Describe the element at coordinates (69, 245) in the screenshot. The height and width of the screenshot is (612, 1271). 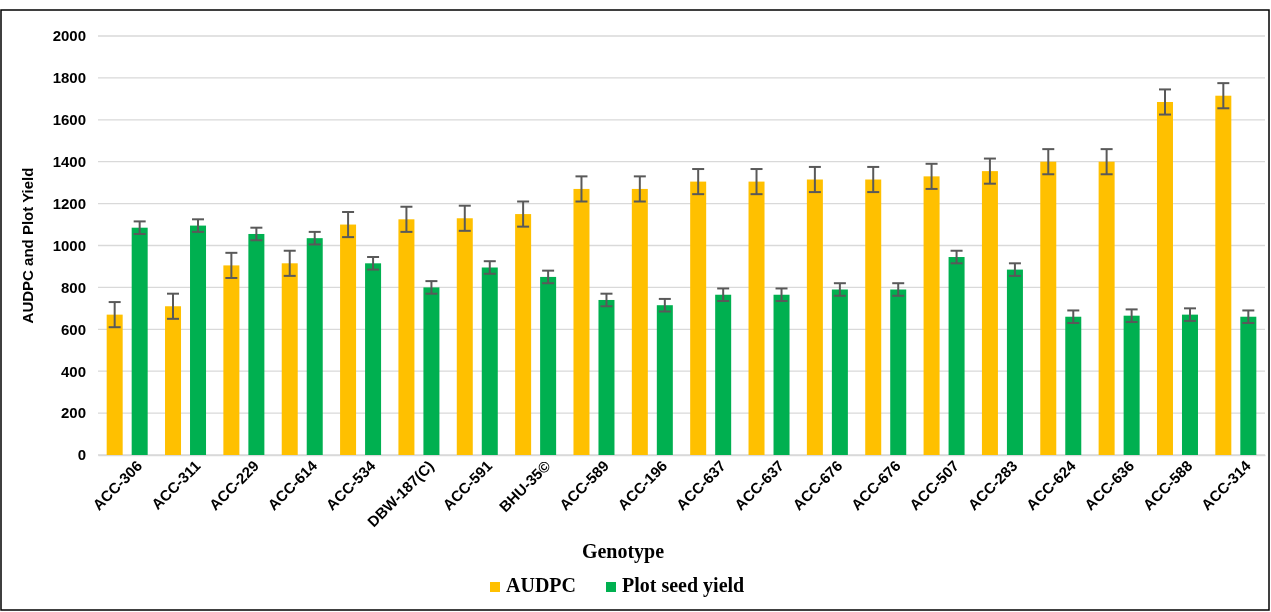
I see `y-tick-label: 1000` at that location.